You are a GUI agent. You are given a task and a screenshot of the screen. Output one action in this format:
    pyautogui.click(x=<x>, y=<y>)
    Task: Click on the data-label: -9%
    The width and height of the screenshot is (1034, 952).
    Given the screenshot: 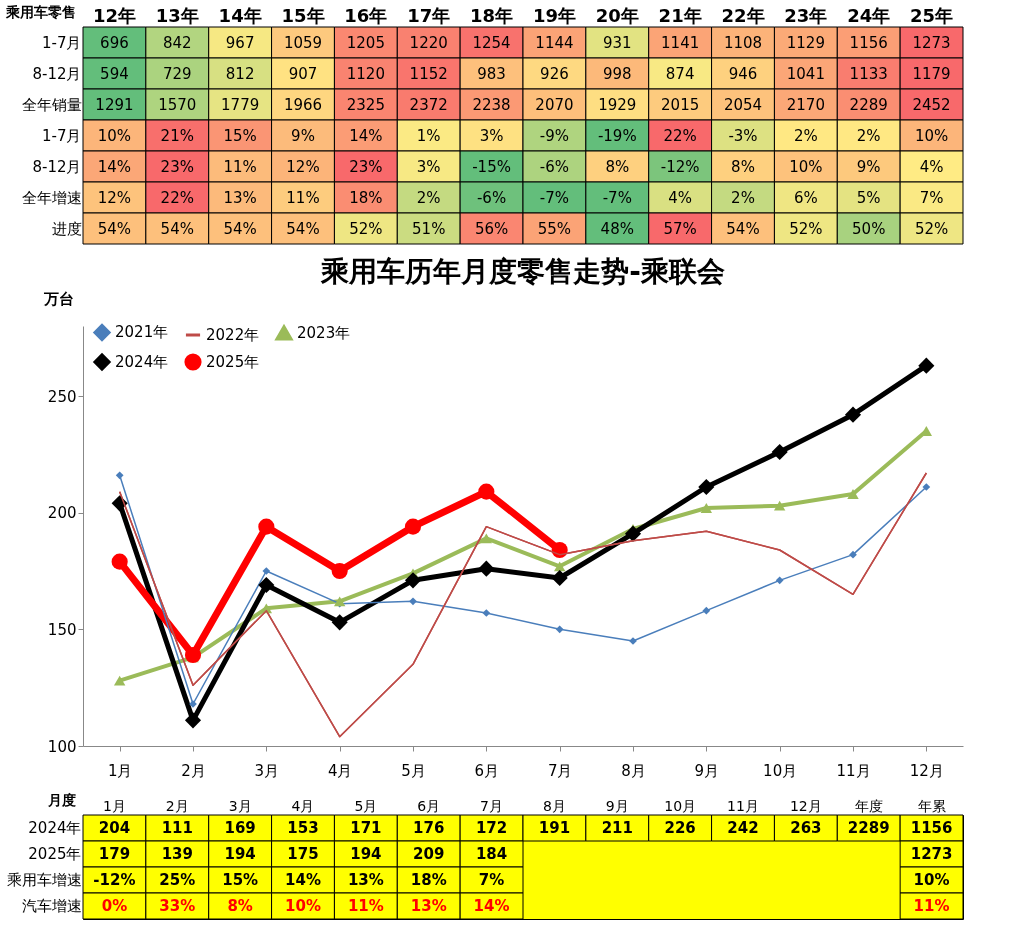 What is the action you would take?
    pyautogui.click(x=554, y=135)
    